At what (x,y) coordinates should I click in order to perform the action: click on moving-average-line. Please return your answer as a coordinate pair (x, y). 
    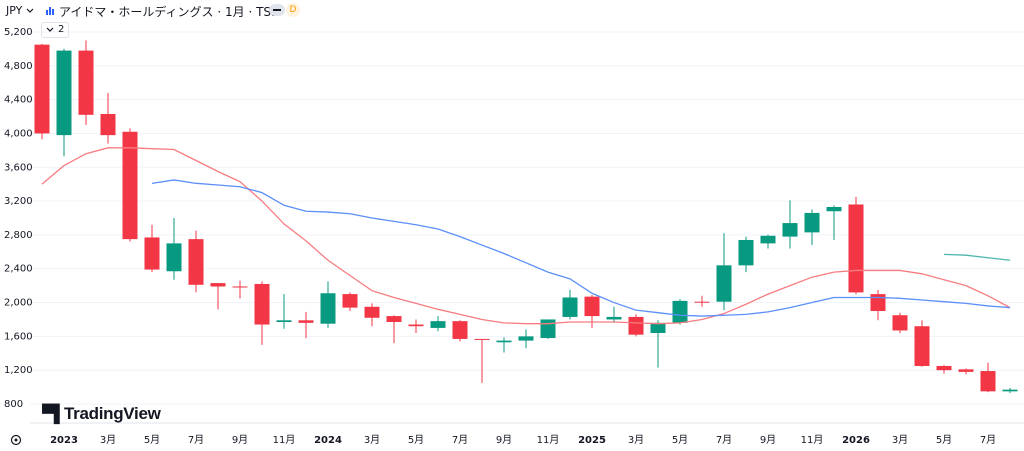
    Looking at the image, I should click on (977, 257).